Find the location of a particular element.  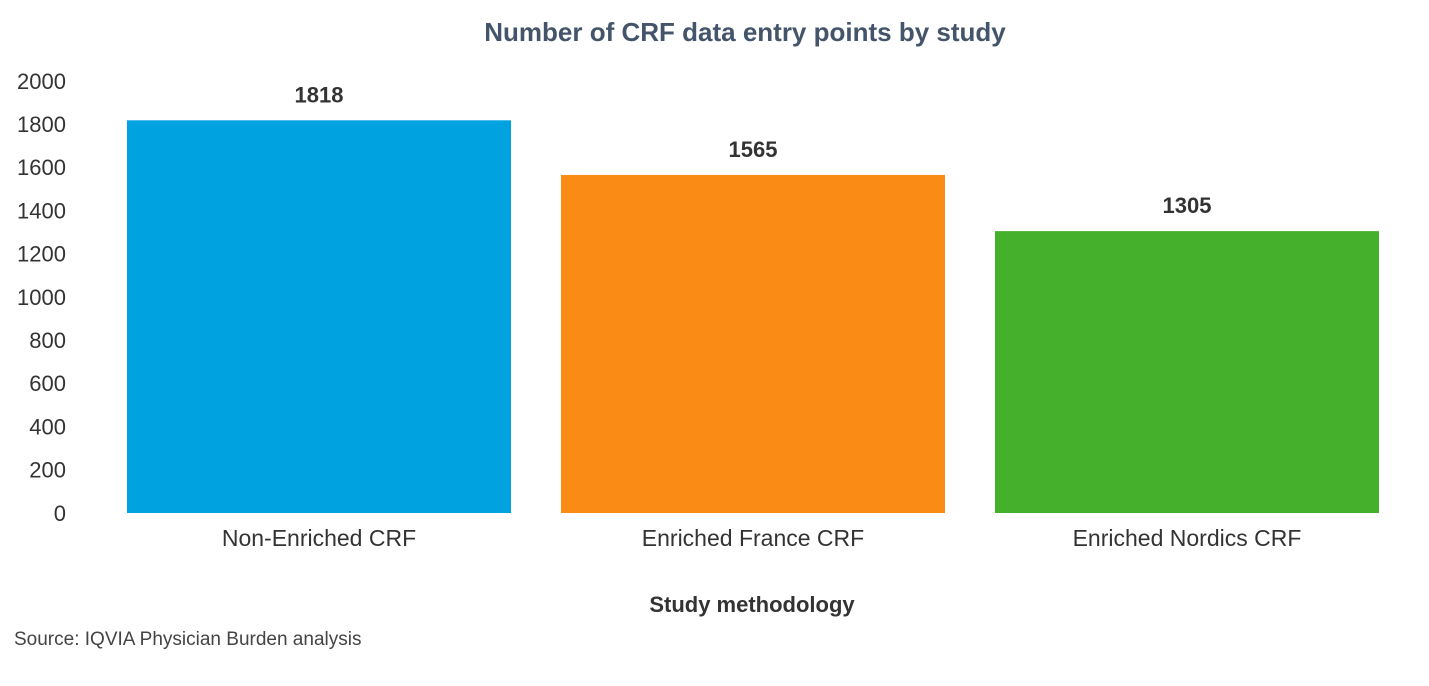

y-tick-label: 2000 is located at coordinates (41, 81).